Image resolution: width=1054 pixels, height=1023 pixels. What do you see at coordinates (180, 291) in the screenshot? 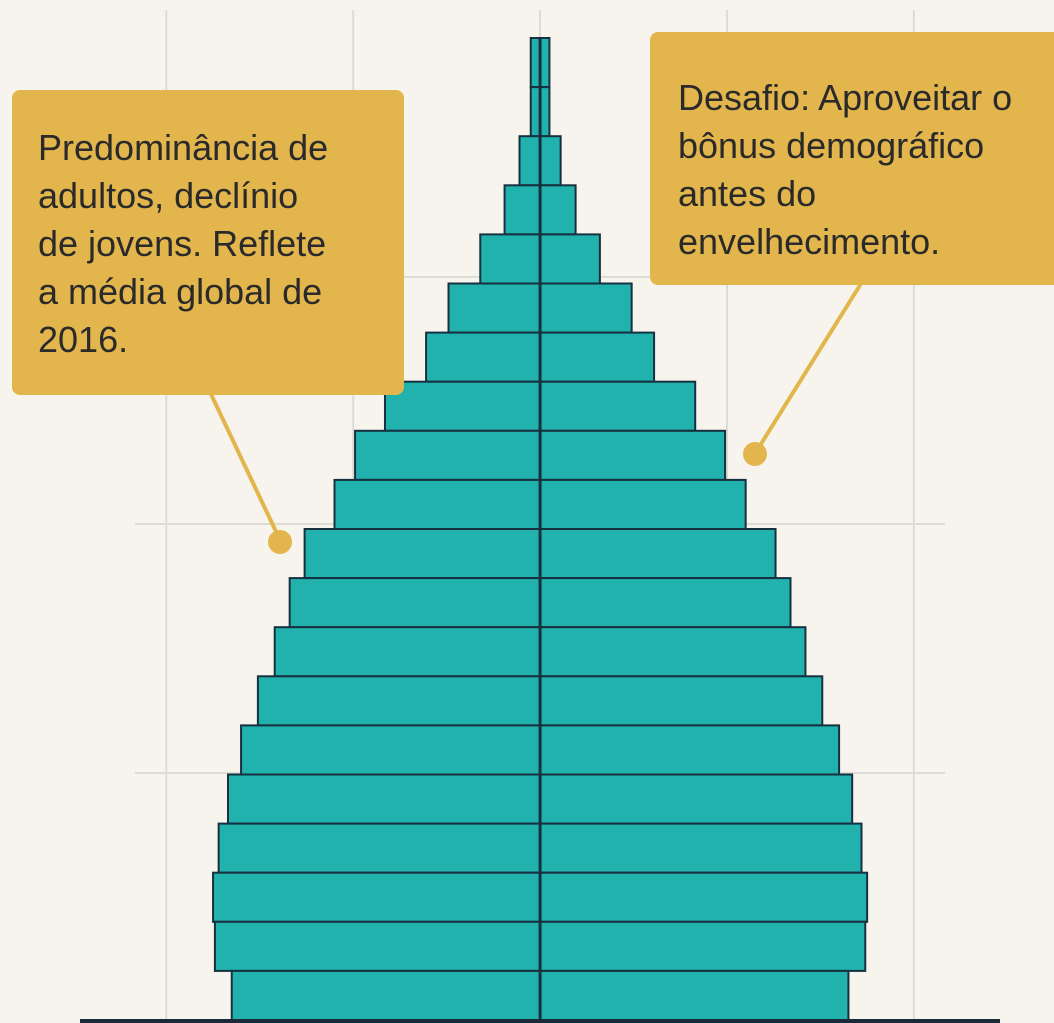
I see `annotation-text: a média global de` at bounding box center [180, 291].